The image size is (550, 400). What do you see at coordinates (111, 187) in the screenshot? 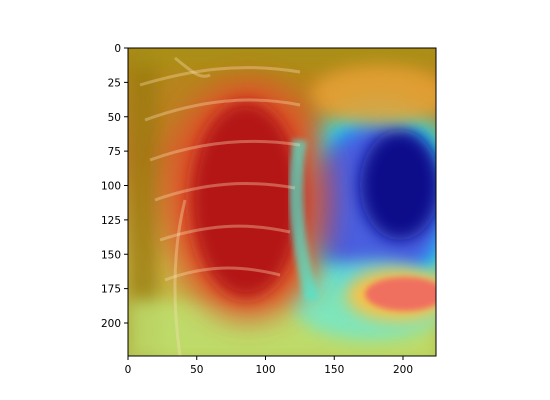
I see `y-tick-label: 100` at bounding box center [111, 187].